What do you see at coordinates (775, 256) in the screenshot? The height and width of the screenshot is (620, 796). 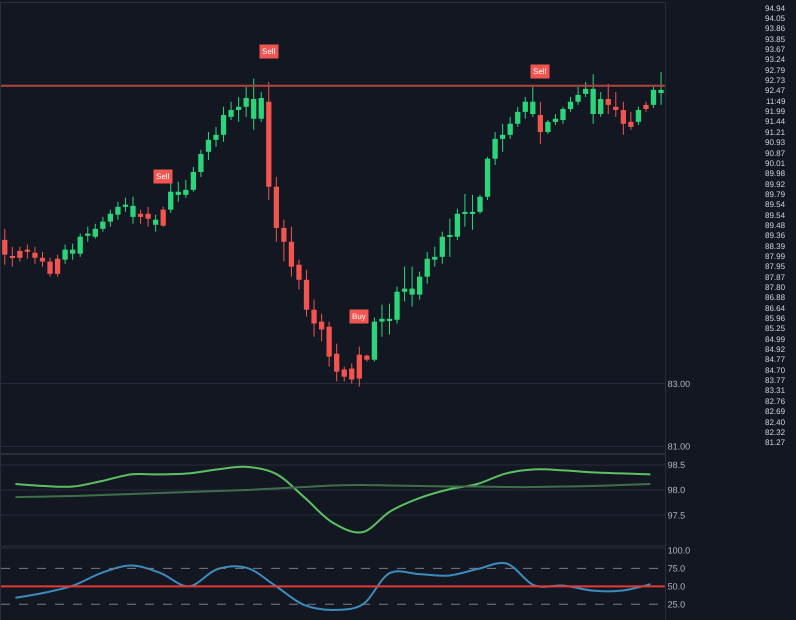 I see `text: 87.99` at bounding box center [775, 256].